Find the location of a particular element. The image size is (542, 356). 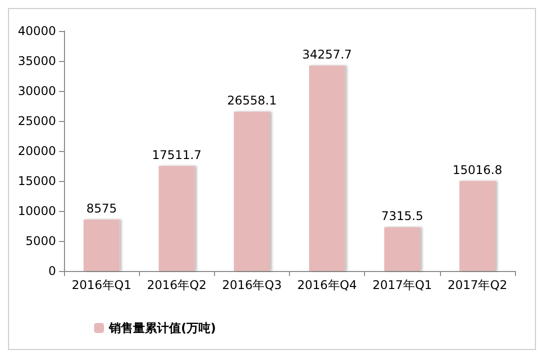

data-label: 8575 is located at coordinates (101, 209).